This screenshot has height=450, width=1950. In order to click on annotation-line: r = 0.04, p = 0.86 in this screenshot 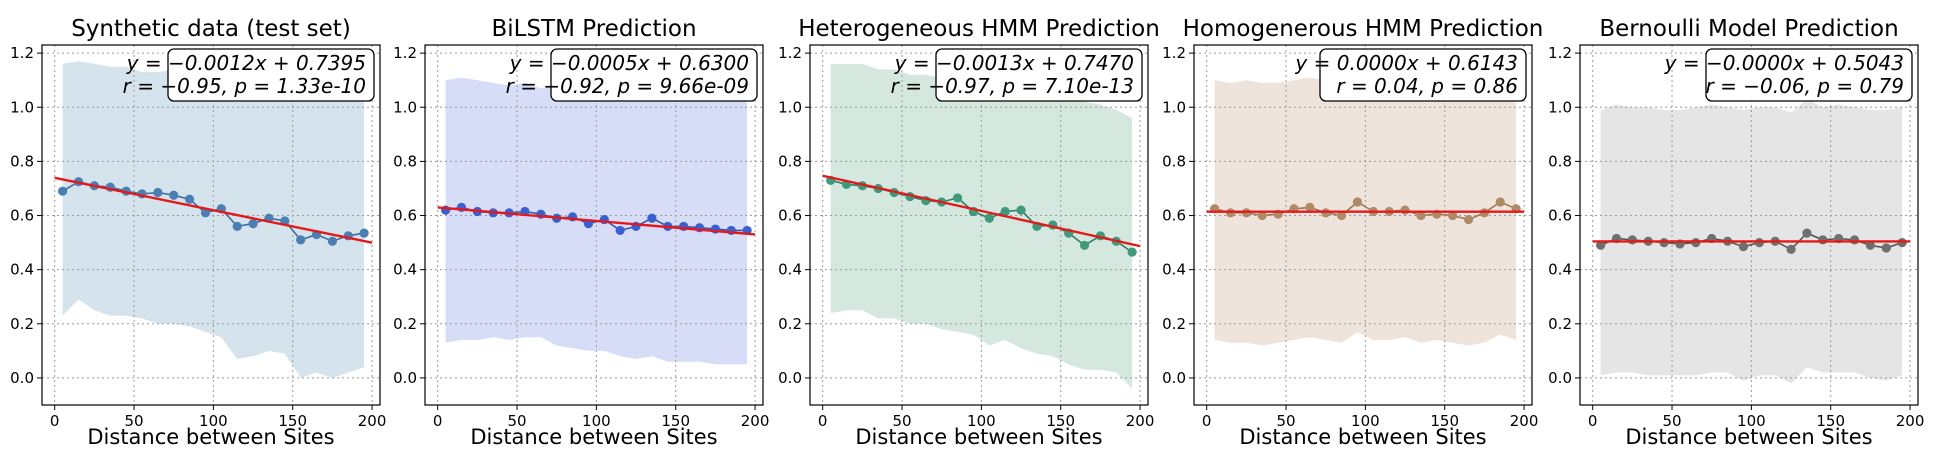, I will do `click(1427, 86)`.